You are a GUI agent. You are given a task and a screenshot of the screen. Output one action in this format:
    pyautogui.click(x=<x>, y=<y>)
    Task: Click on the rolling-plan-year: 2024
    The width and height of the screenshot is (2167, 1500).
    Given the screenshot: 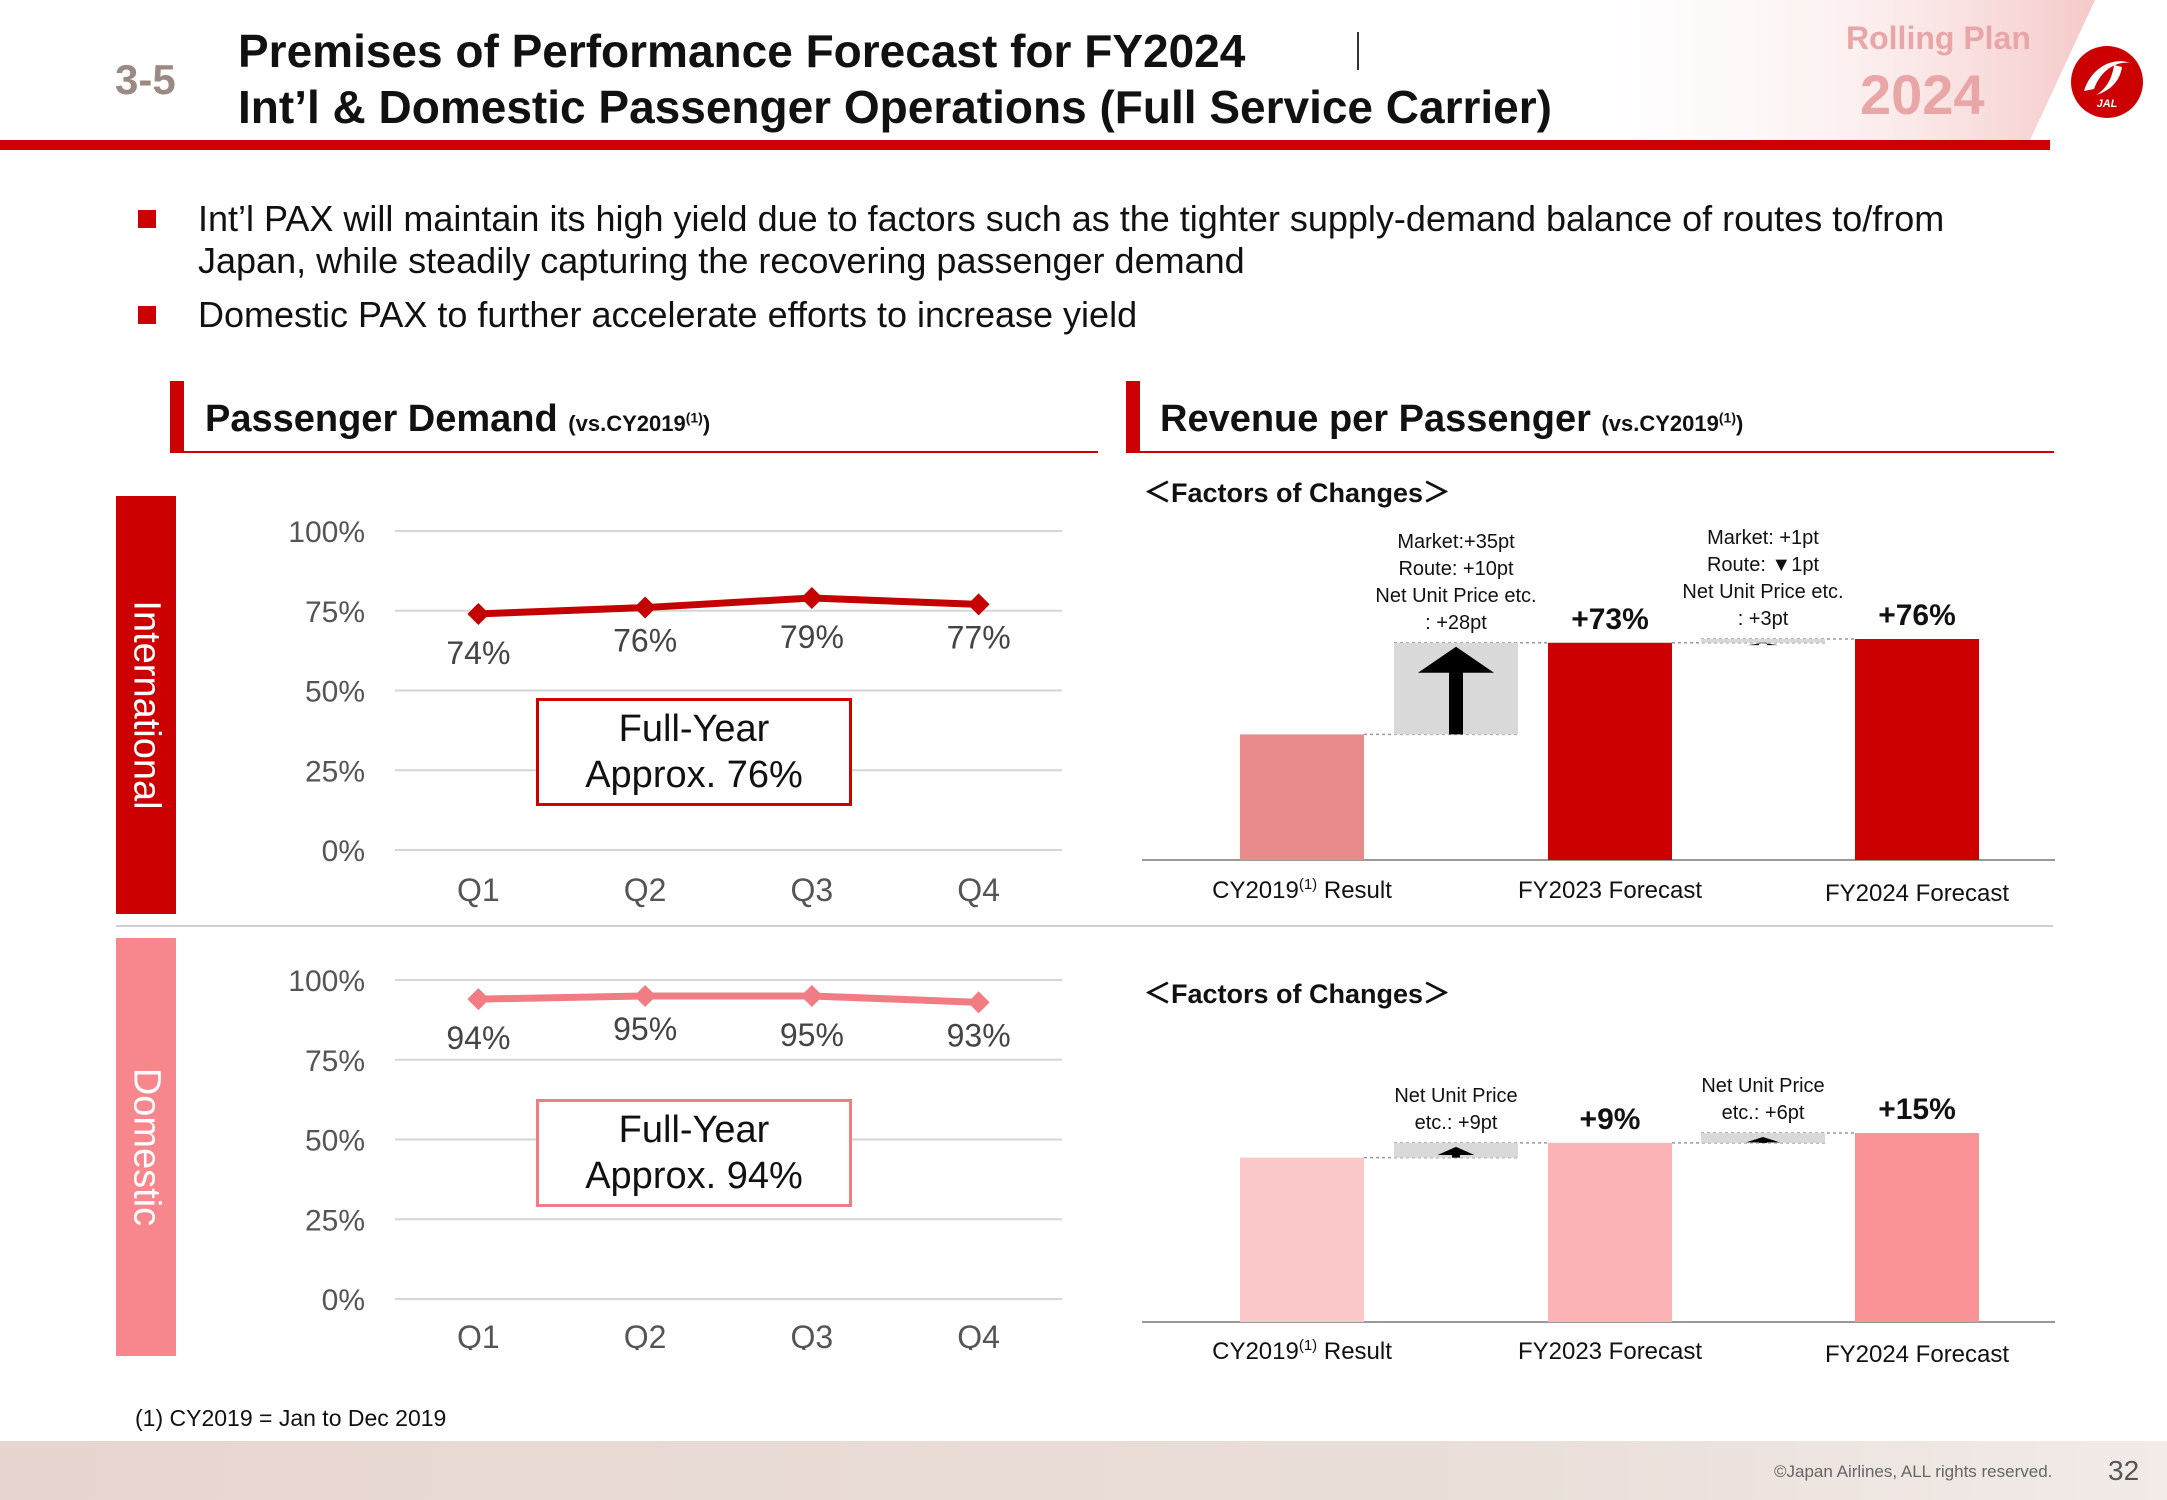 What is the action you would take?
    pyautogui.click(x=1922, y=94)
    